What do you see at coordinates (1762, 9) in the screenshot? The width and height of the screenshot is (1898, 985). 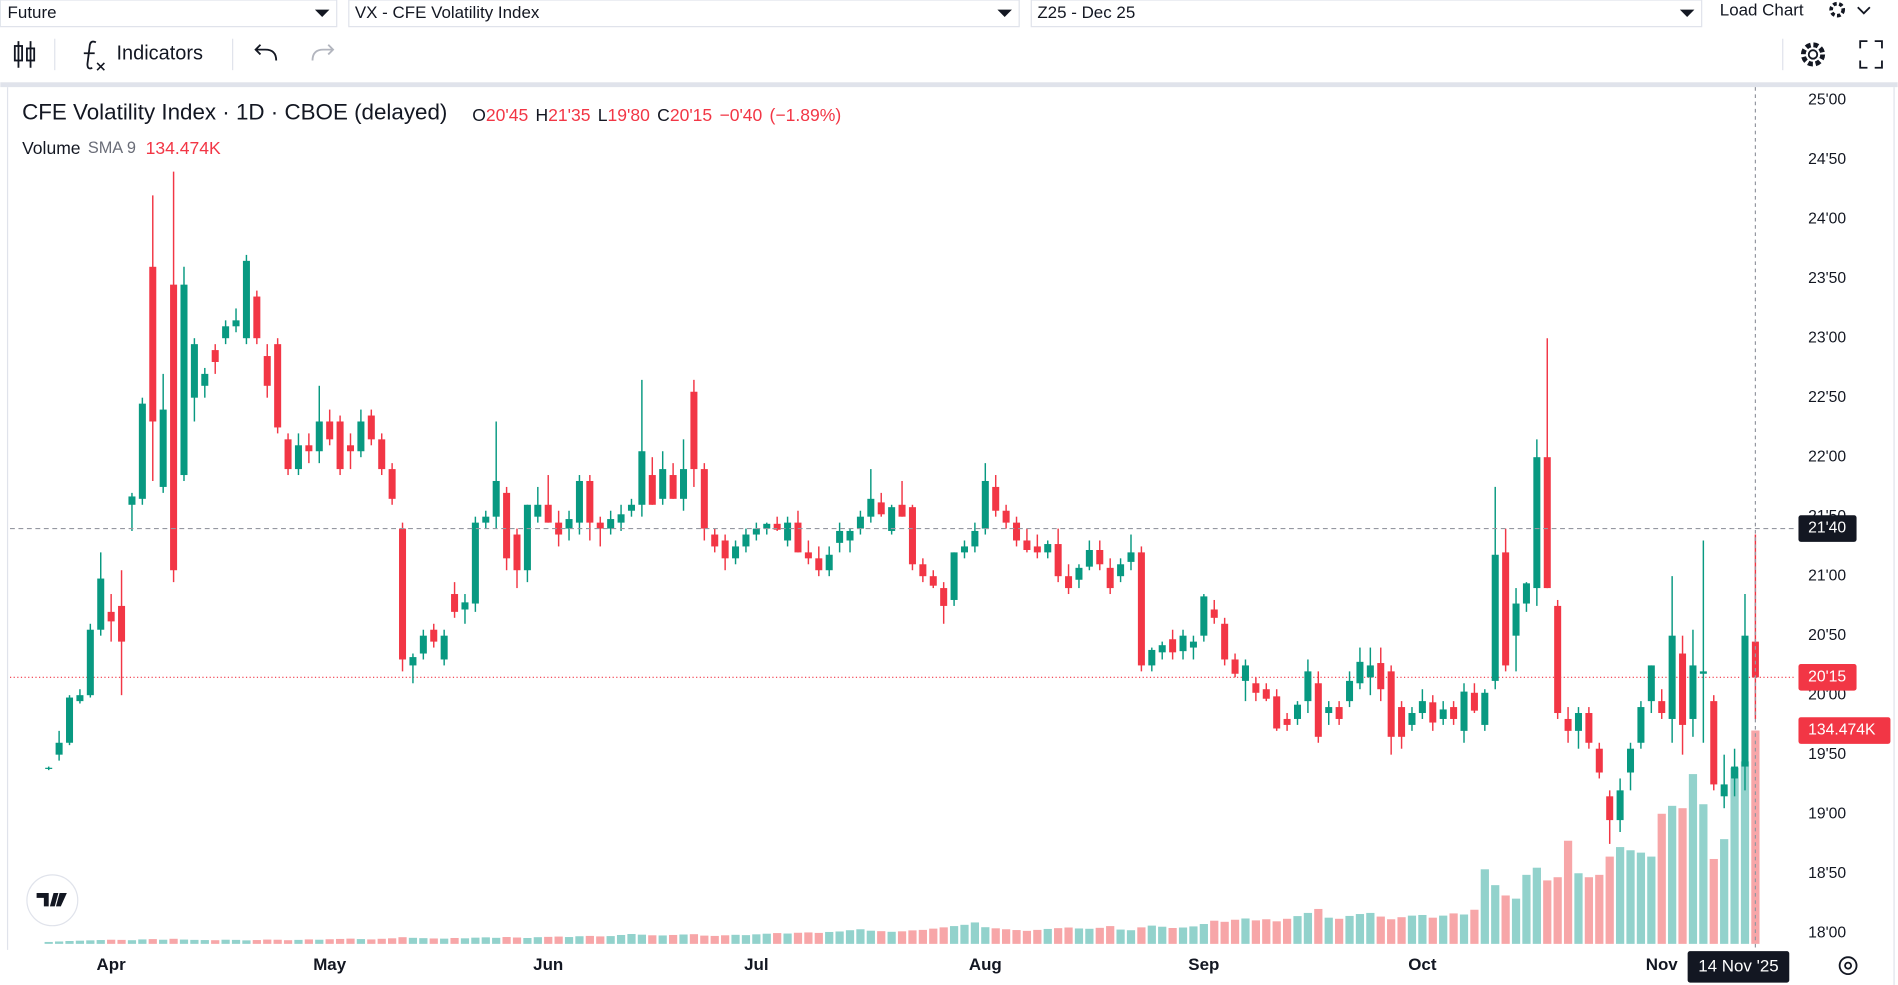 I see `load-chart-button: Load Chart` at bounding box center [1762, 9].